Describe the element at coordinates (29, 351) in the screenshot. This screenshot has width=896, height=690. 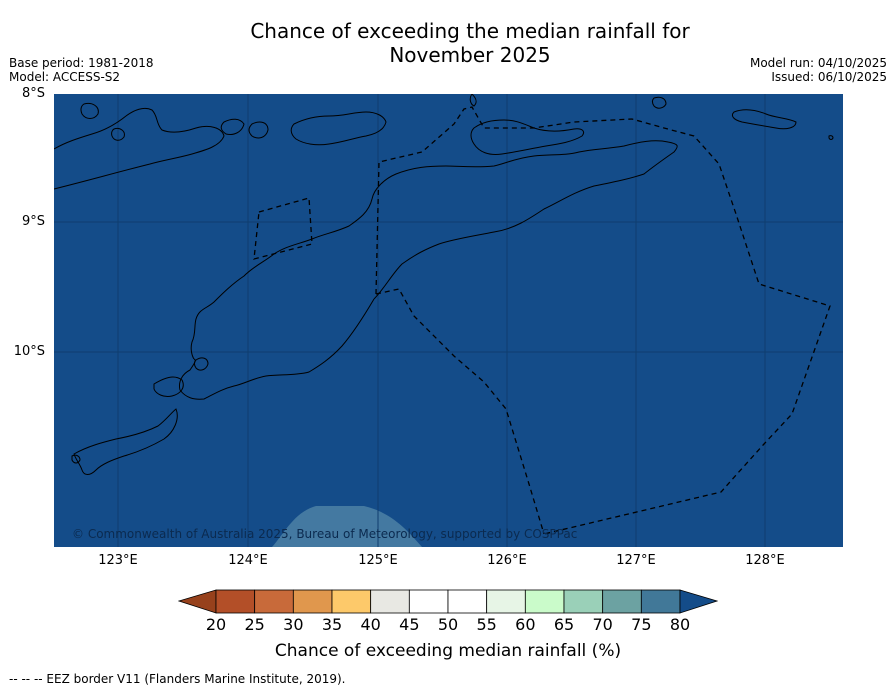
I see `lat-label-10s: 10°S` at that location.